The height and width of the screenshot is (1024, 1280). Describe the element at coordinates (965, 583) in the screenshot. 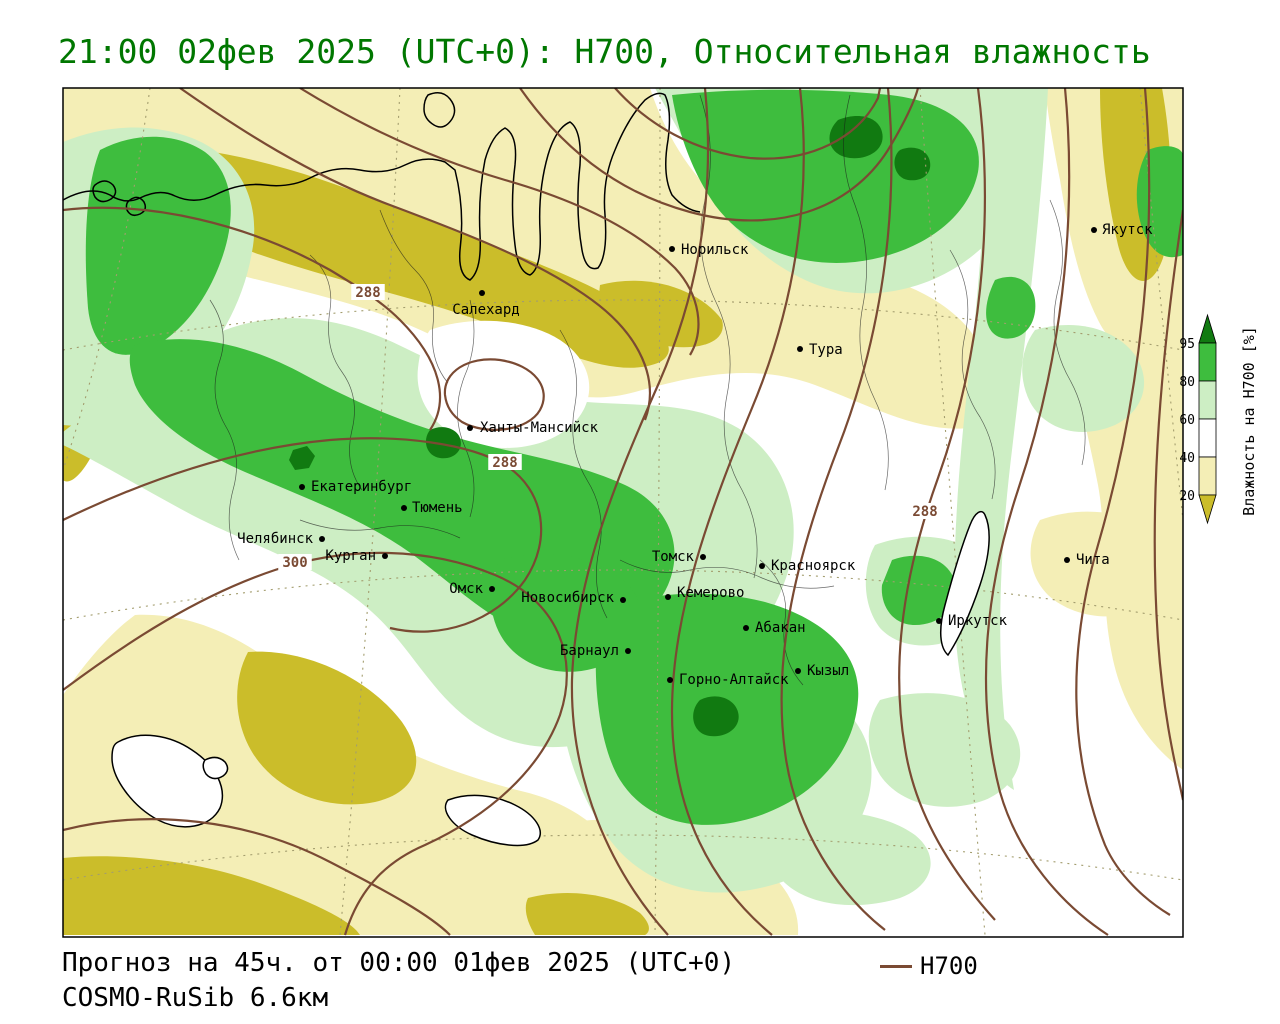

I see `lake-baikal` at that location.